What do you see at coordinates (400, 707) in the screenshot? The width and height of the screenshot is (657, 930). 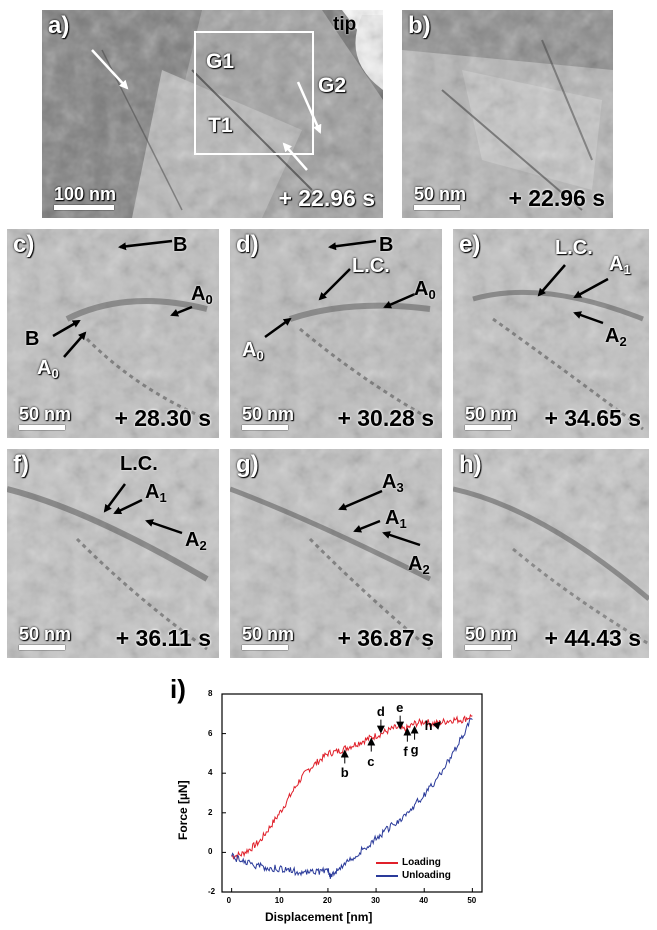 I see `point-label-e: e` at bounding box center [400, 707].